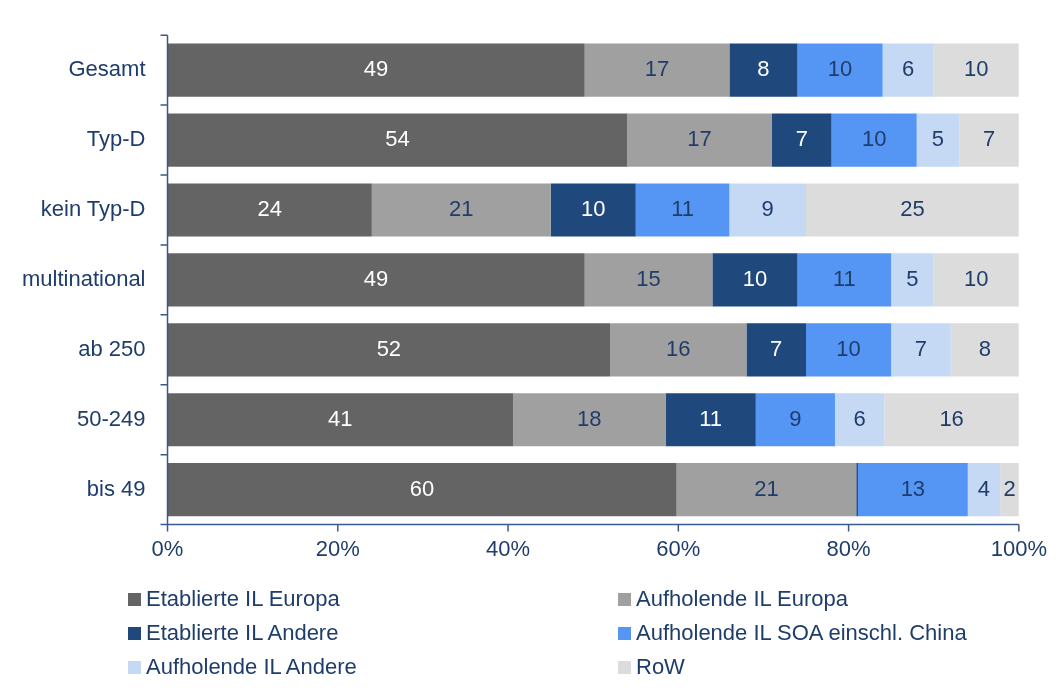 This screenshot has height=693, width=1059. I want to click on y-tick-label: Gesamt, so click(107, 69).